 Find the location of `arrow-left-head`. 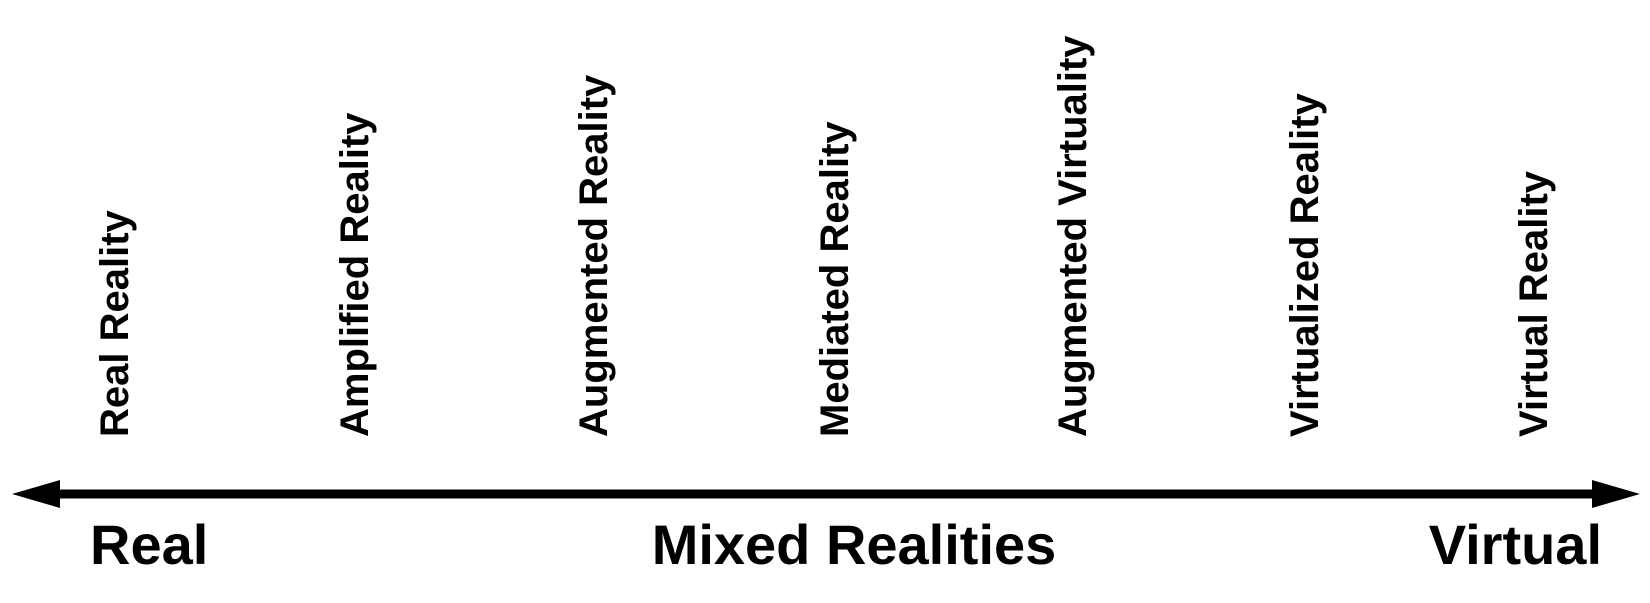

arrow-left-head is located at coordinates (36, 494).